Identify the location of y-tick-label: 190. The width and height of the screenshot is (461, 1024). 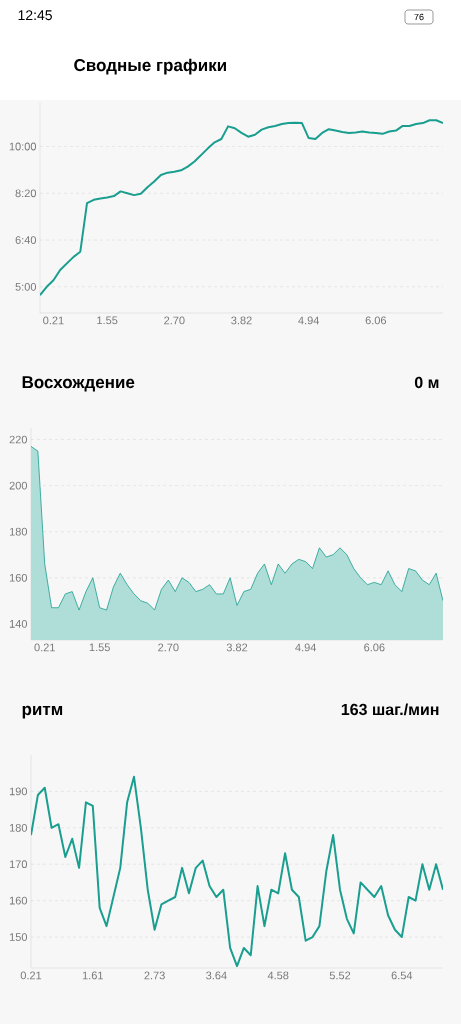
(18, 791).